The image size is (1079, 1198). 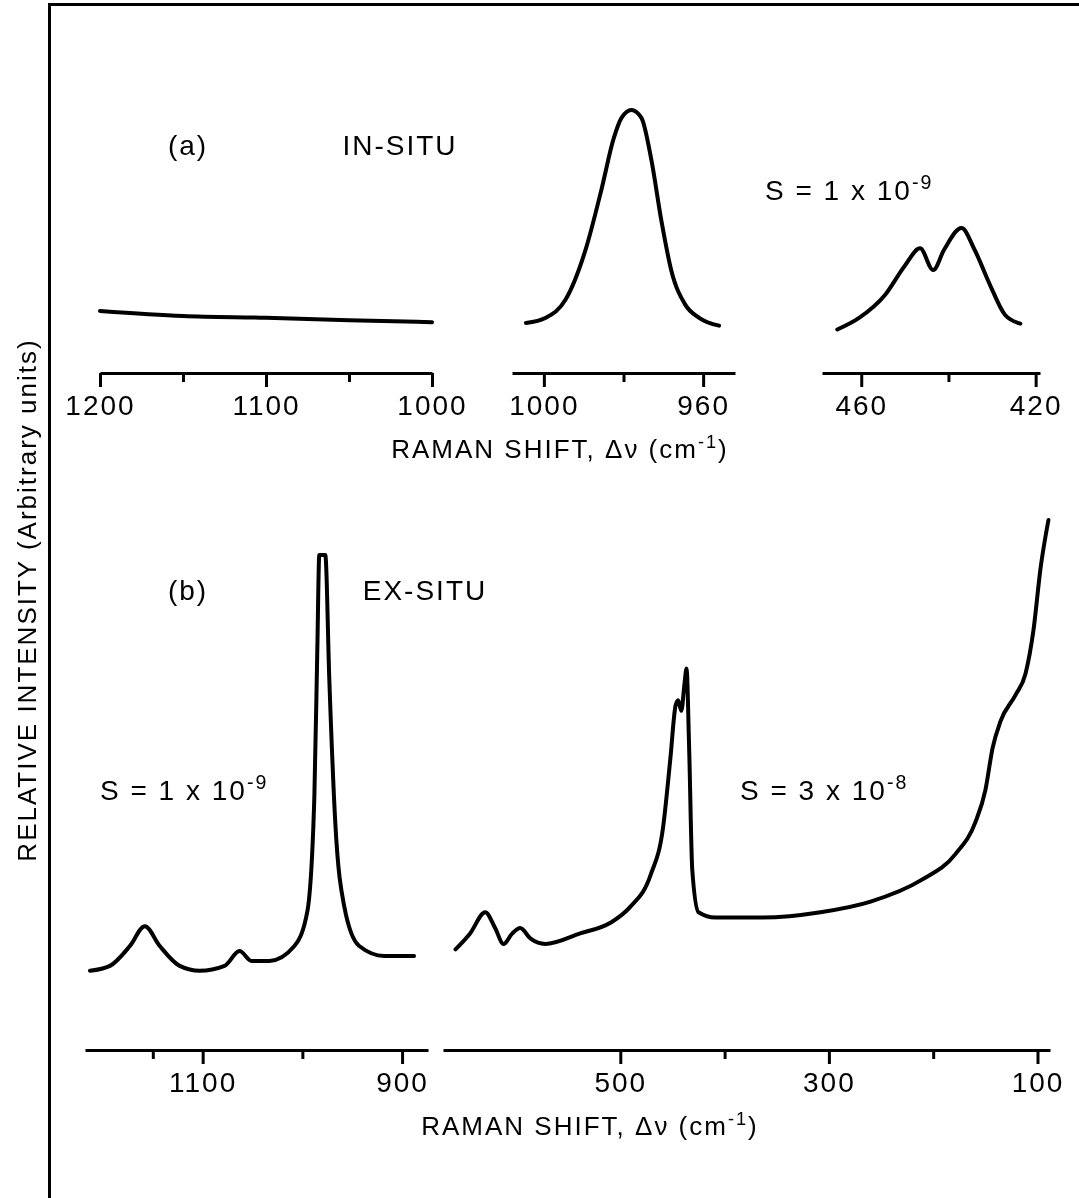 What do you see at coordinates (188, 590) in the screenshot?
I see `annotation: (b)` at bounding box center [188, 590].